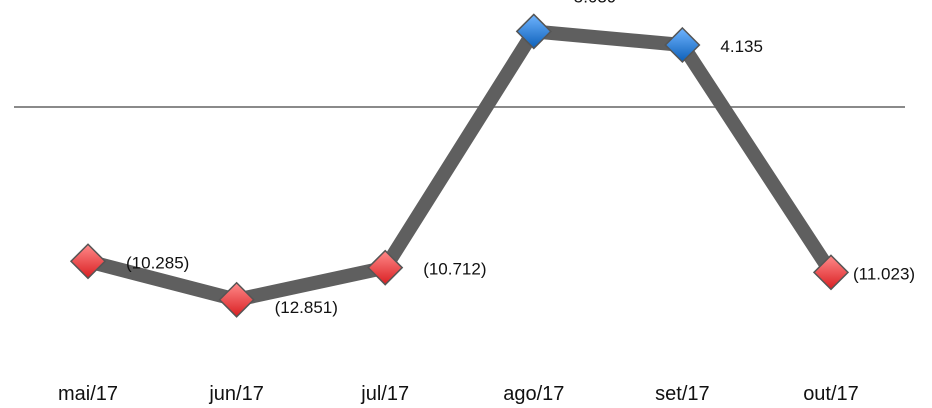  Describe the element at coordinates (831, 394) in the screenshot. I see `x-tick-label: out/17` at that location.